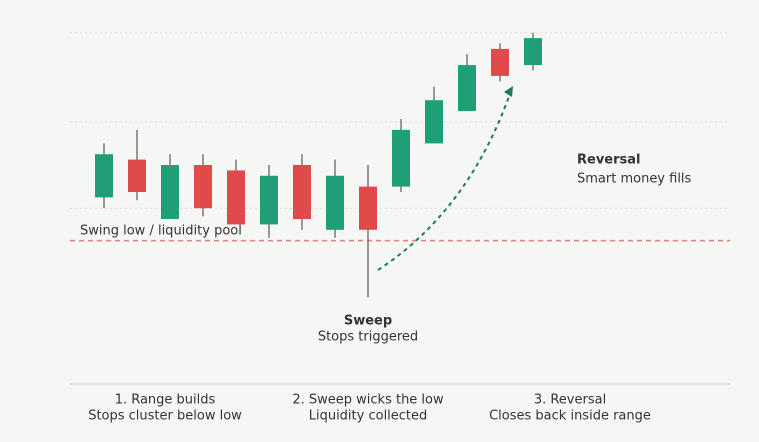 Image resolution: width=759 pixels, height=442 pixels. Describe the element at coordinates (165, 416) in the screenshot. I see `caption-text: Stops cluster below low` at that location.